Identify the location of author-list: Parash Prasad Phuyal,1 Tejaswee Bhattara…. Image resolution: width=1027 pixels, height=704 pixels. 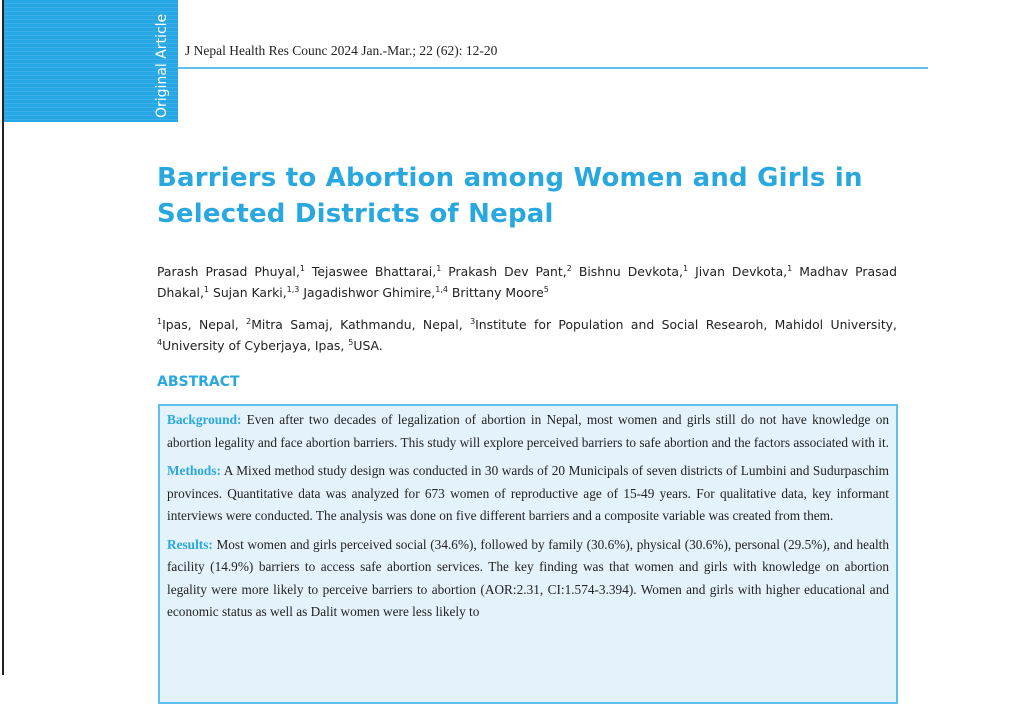
(527, 282).